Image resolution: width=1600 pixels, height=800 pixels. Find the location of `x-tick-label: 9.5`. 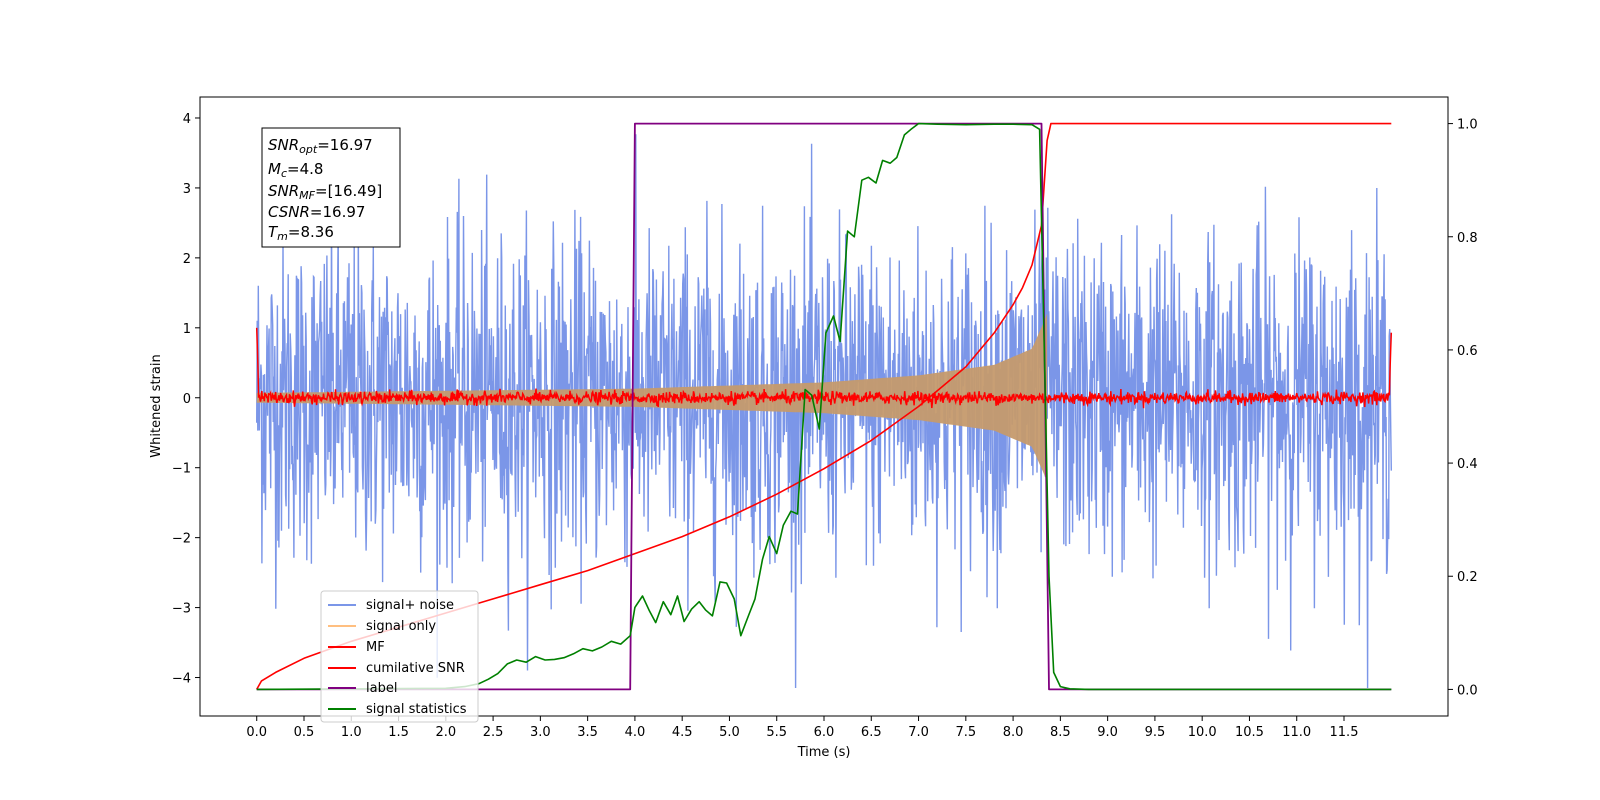

x-tick-label: 9.5 is located at coordinates (1155, 732).